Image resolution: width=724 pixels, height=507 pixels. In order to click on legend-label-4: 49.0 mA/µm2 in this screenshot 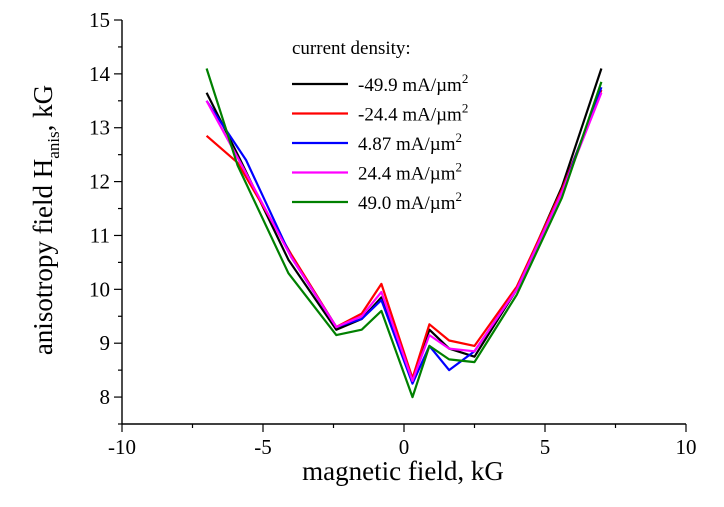, I will do `click(410, 201)`.